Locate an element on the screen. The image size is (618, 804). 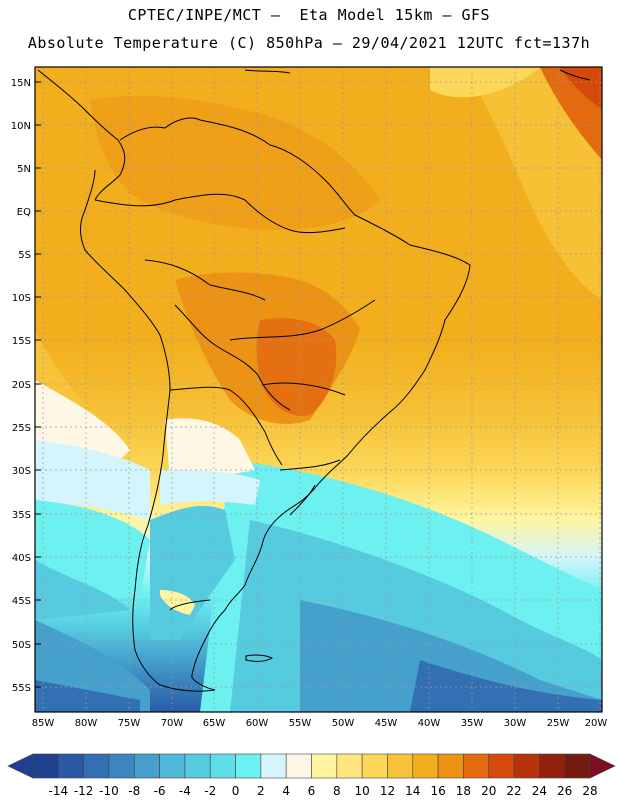
lon-label: 55W is located at coordinates (300, 723).